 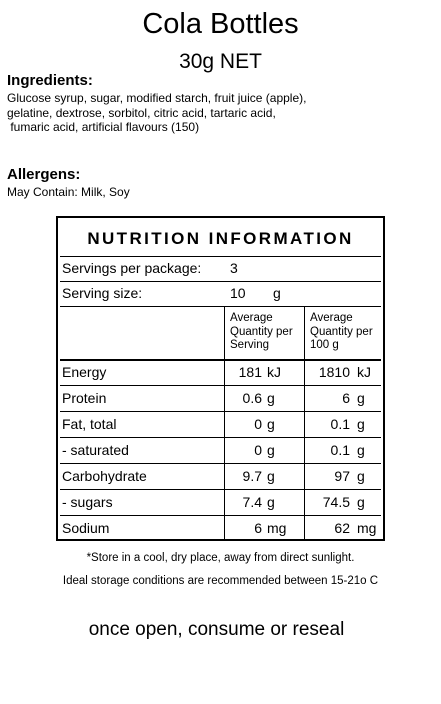 I want to click on per-100g-value: 62, so click(x=342, y=528).